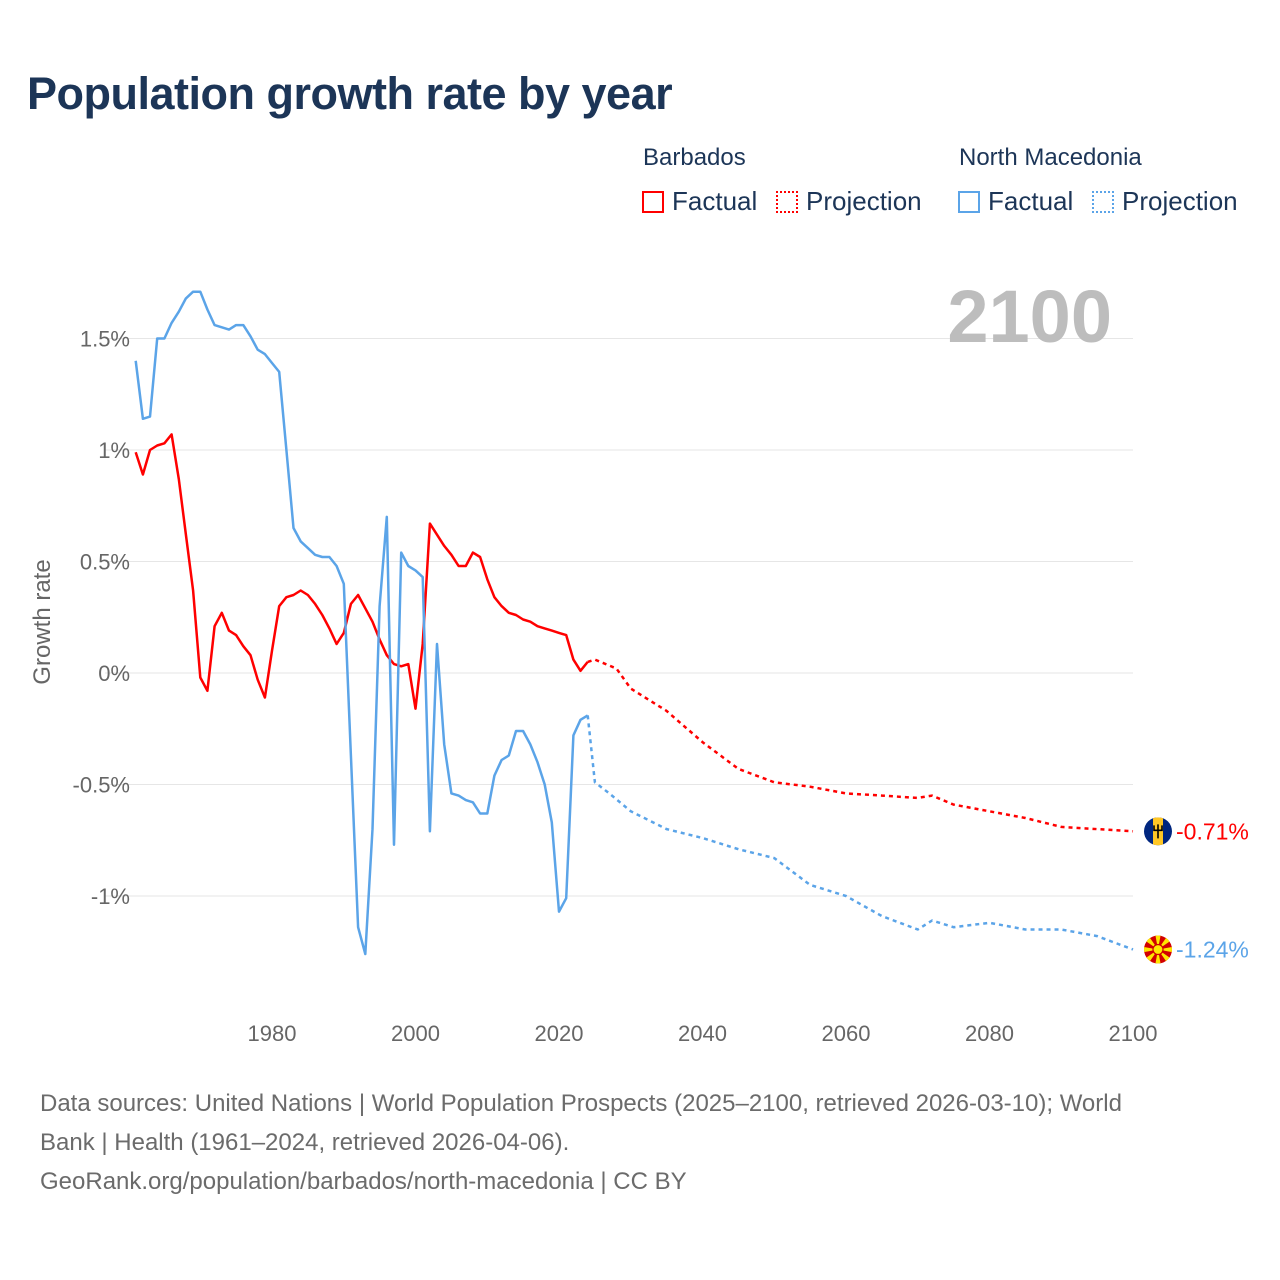 Image resolution: width=1280 pixels, height=1280 pixels. Describe the element at coordinates (1158, 831) in the screenshot. I see `barbados-flag-icon` at that location.